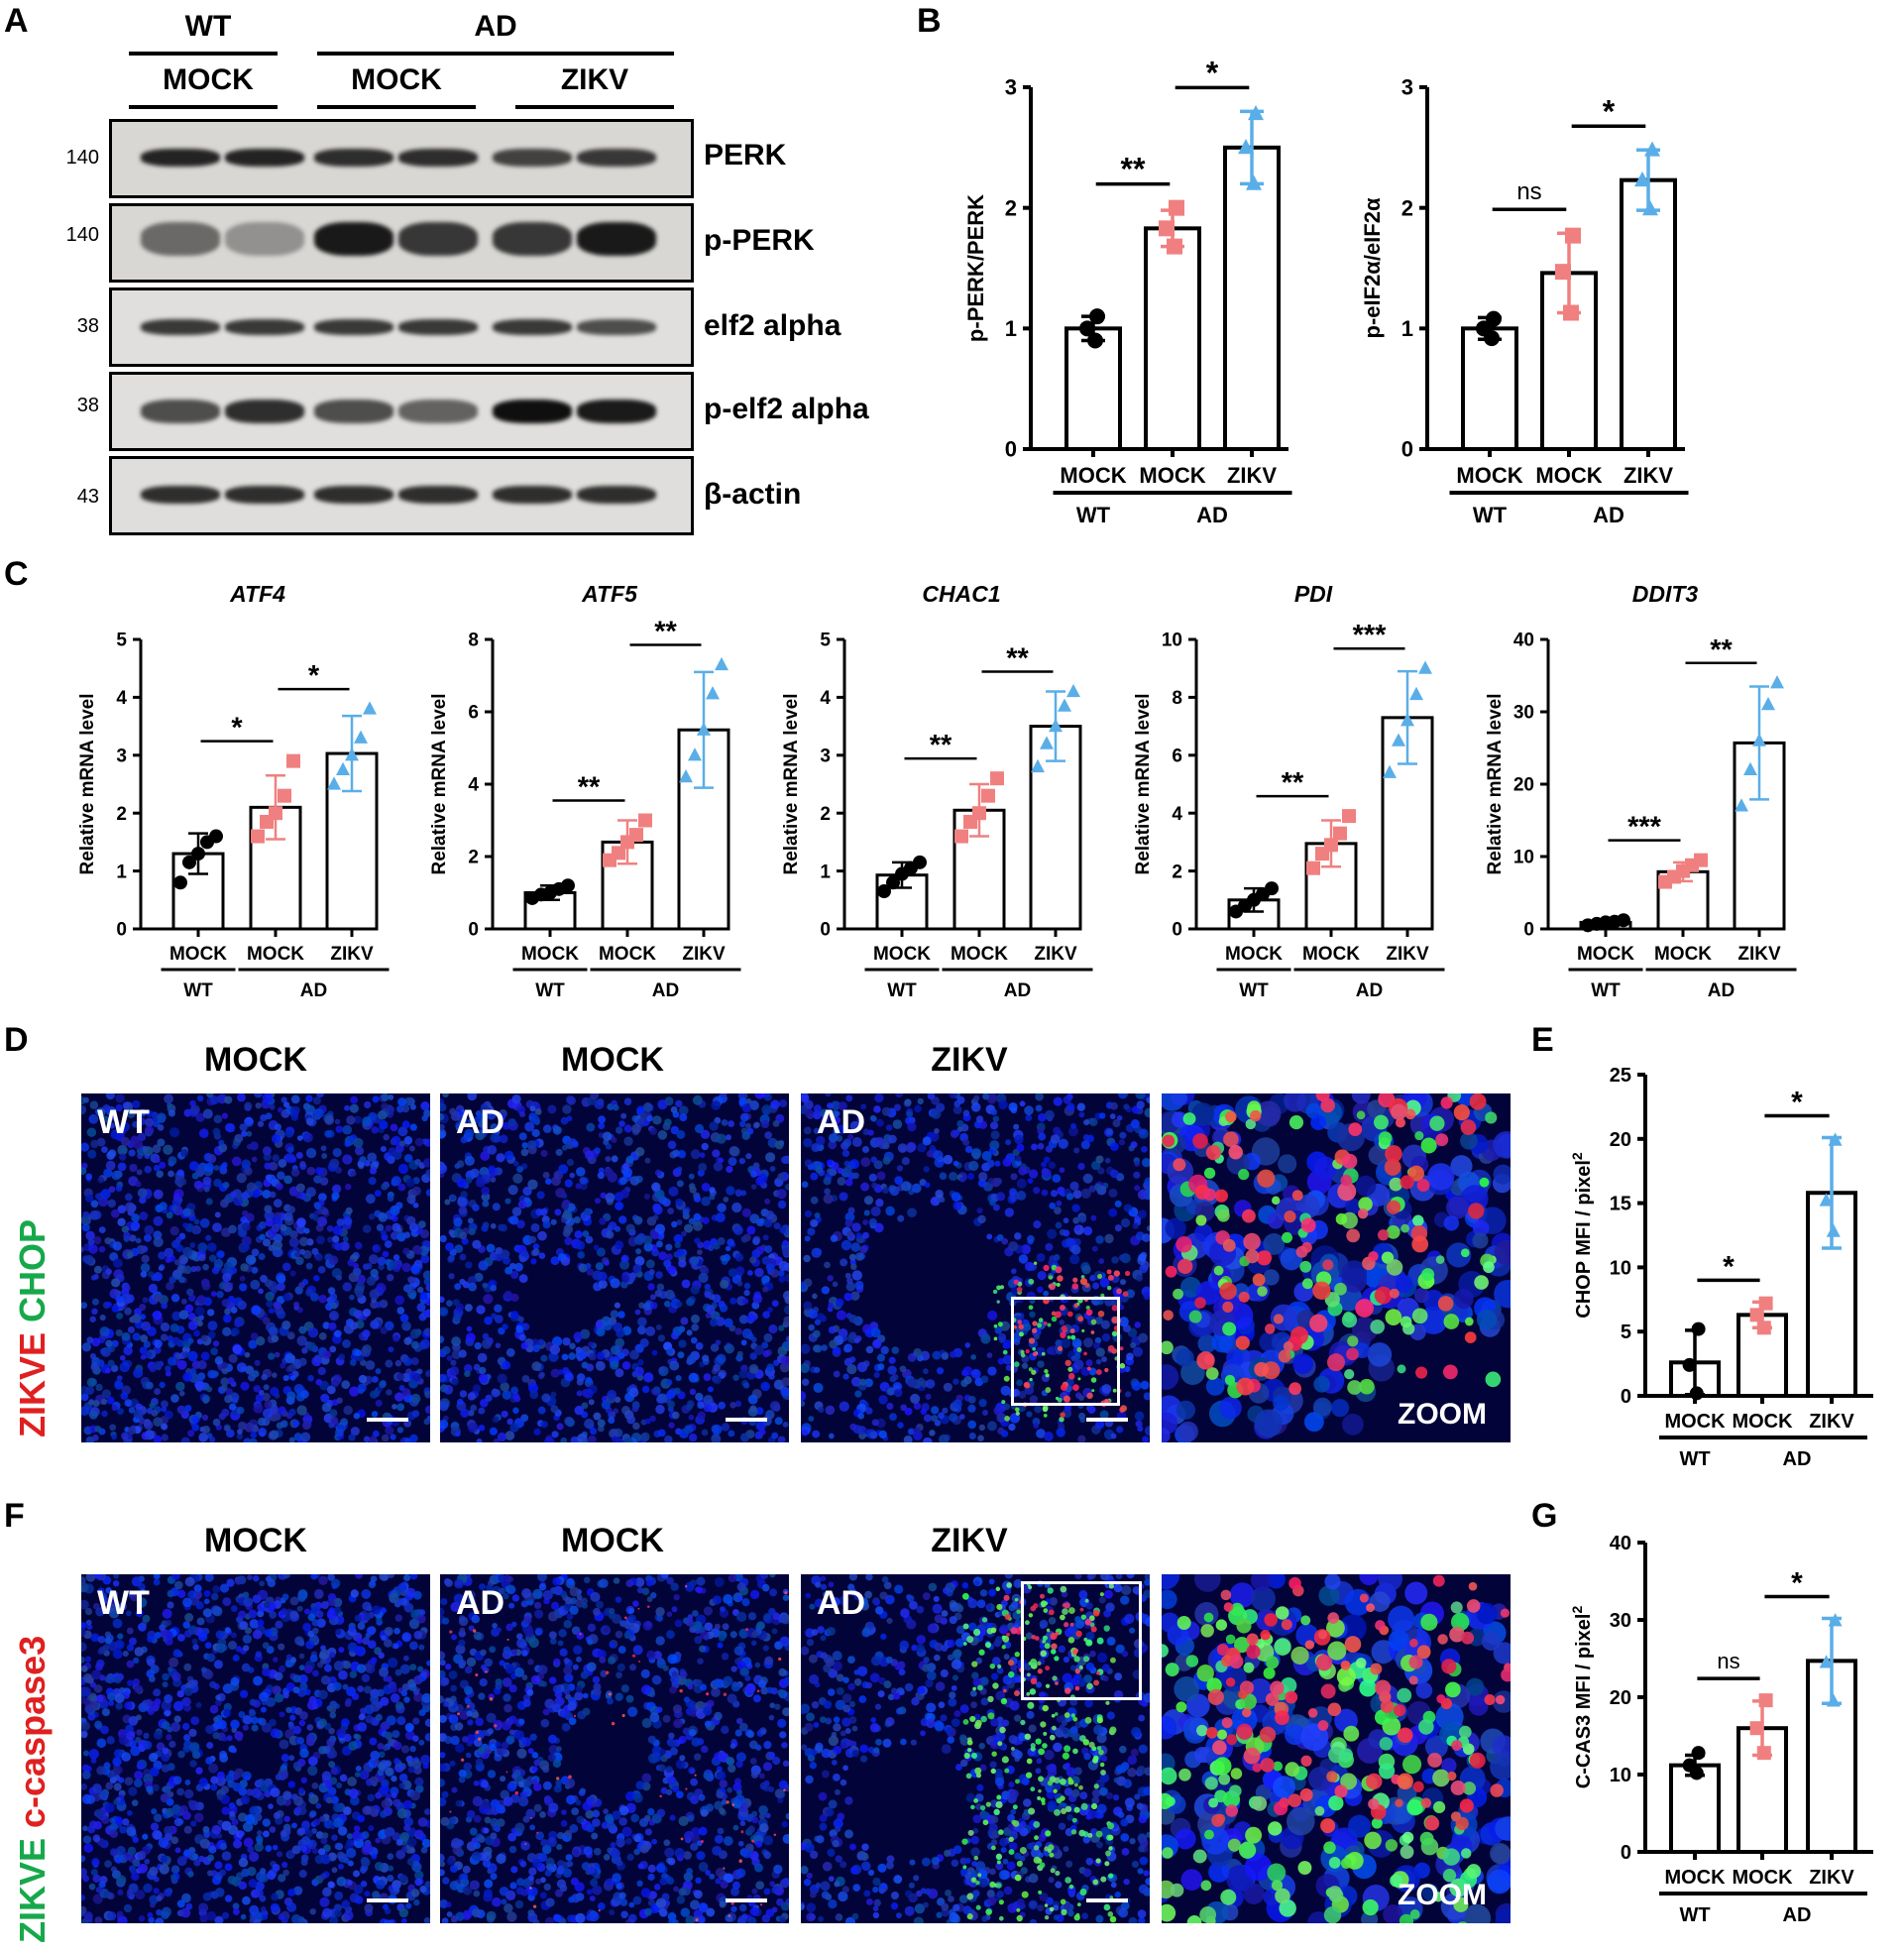 Image resolution: width=1904 pixels, height=1953 pixels. What do you see at coordinates (438, 495) in the screenshot?
I see `blot-band` at bounding box center [438, 495].